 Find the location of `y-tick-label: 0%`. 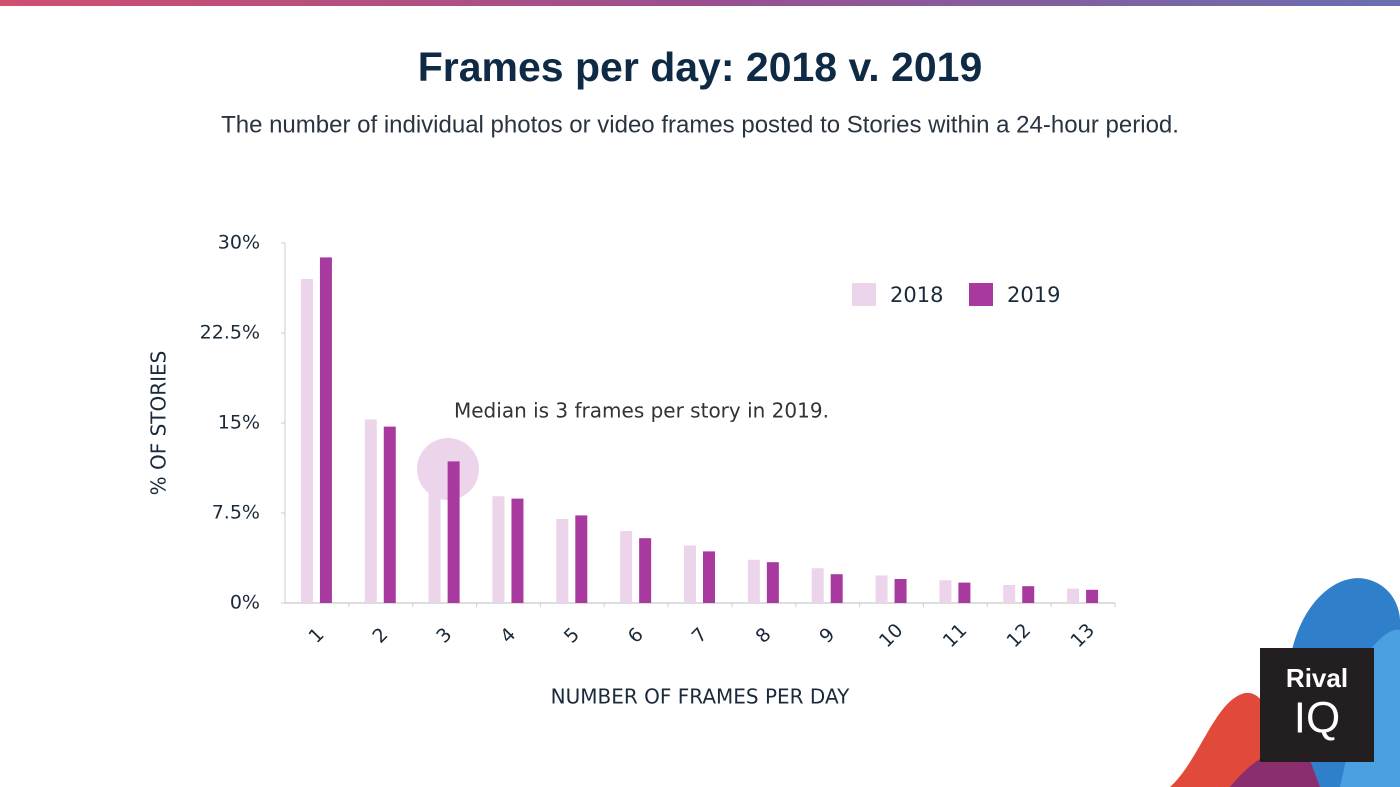

y-tick-label: 0% is located at coordinates (245, 603).